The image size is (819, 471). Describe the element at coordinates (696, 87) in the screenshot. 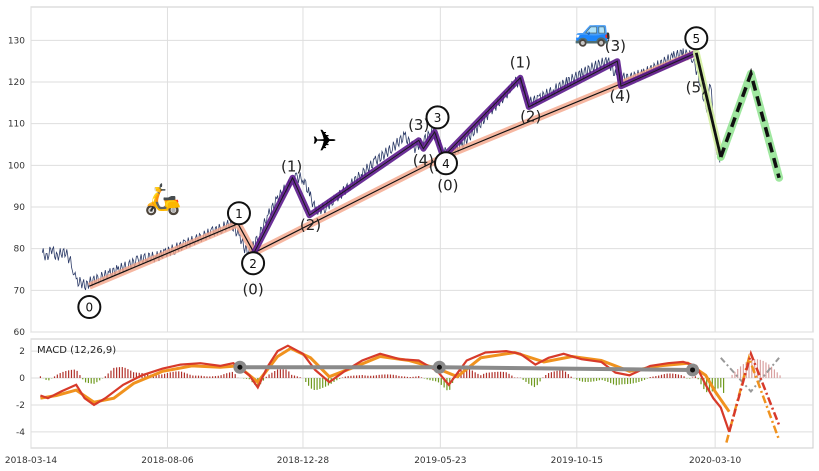

I see `wave-text-label: (5)` at that location.